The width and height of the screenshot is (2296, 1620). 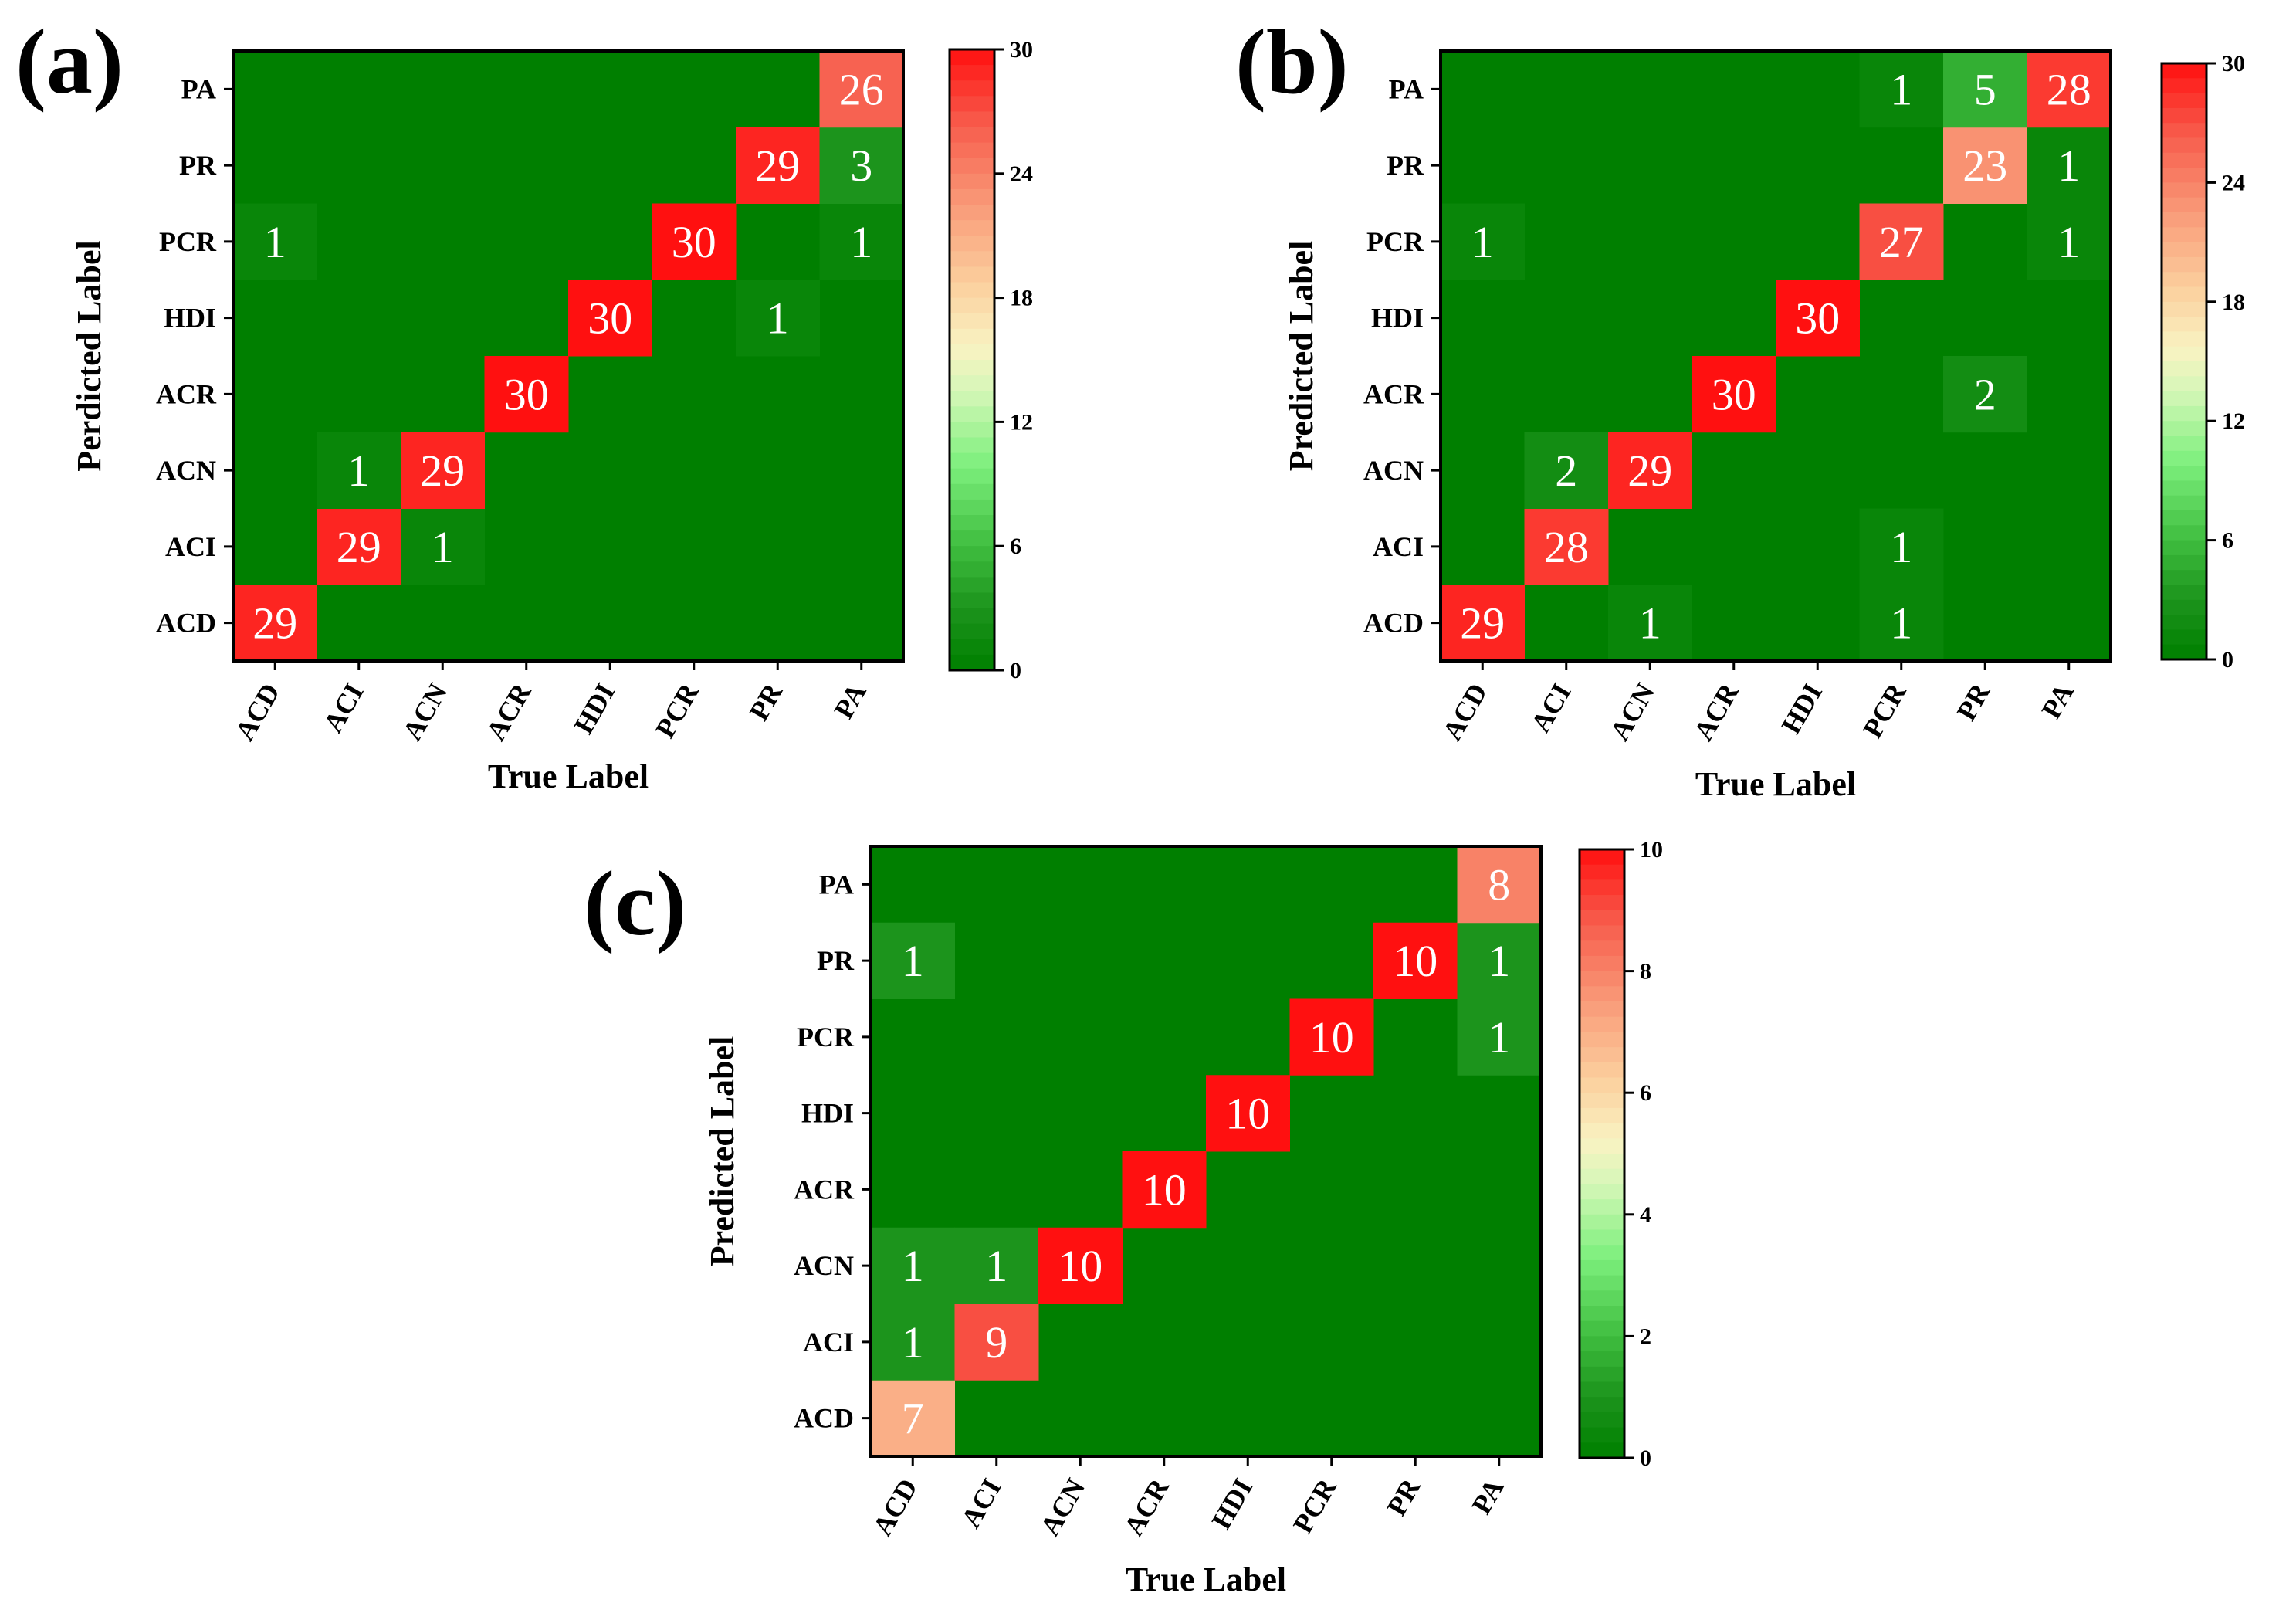 What do you see at coordinates (1021, 422) in the screenshot?
I see `colorbar-tick-label: 12` at bounding box center [1021, 422].